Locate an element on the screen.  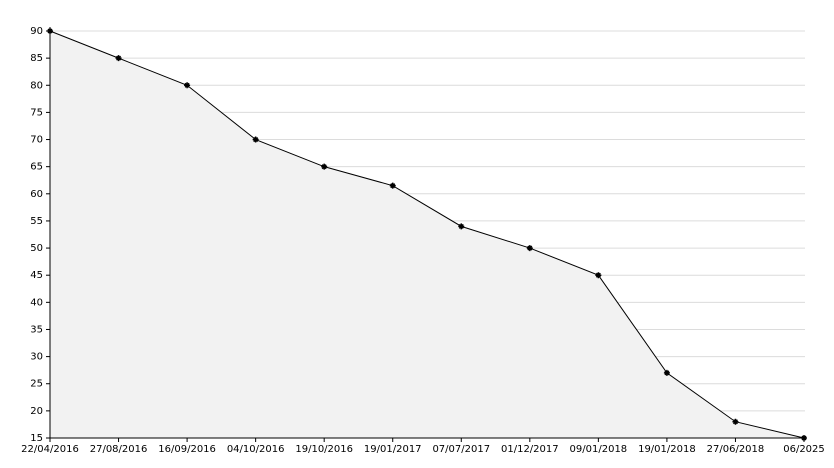
y-tick-label: 20 is located at coordinates (36, 411).